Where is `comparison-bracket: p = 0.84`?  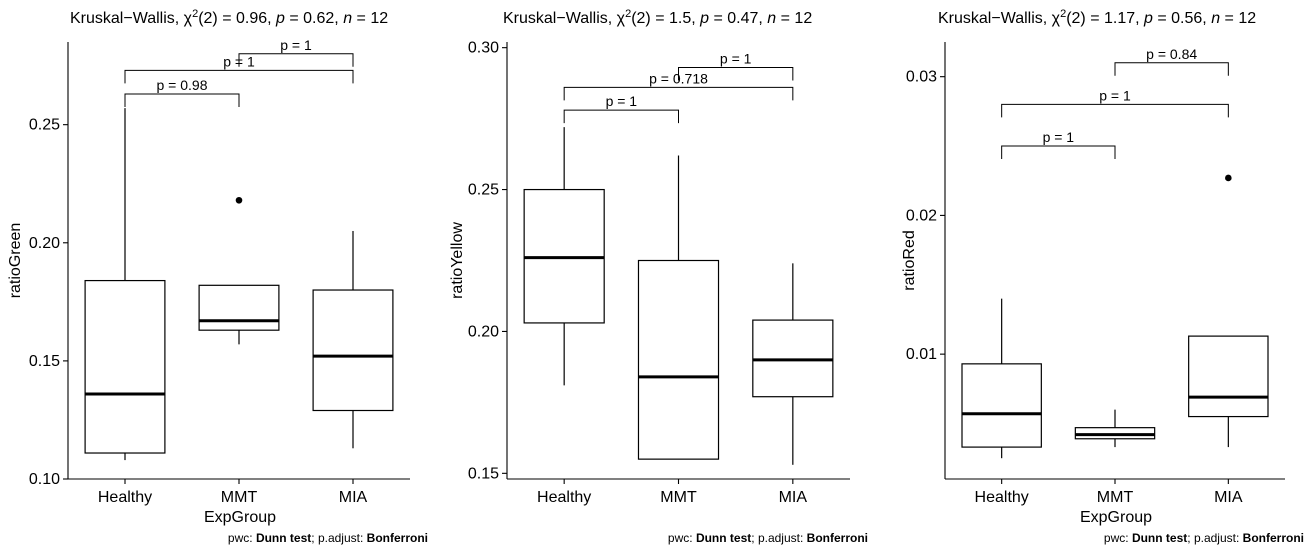 comparison-bracket: p = 0.84 is located at coordinates (1171, 61).